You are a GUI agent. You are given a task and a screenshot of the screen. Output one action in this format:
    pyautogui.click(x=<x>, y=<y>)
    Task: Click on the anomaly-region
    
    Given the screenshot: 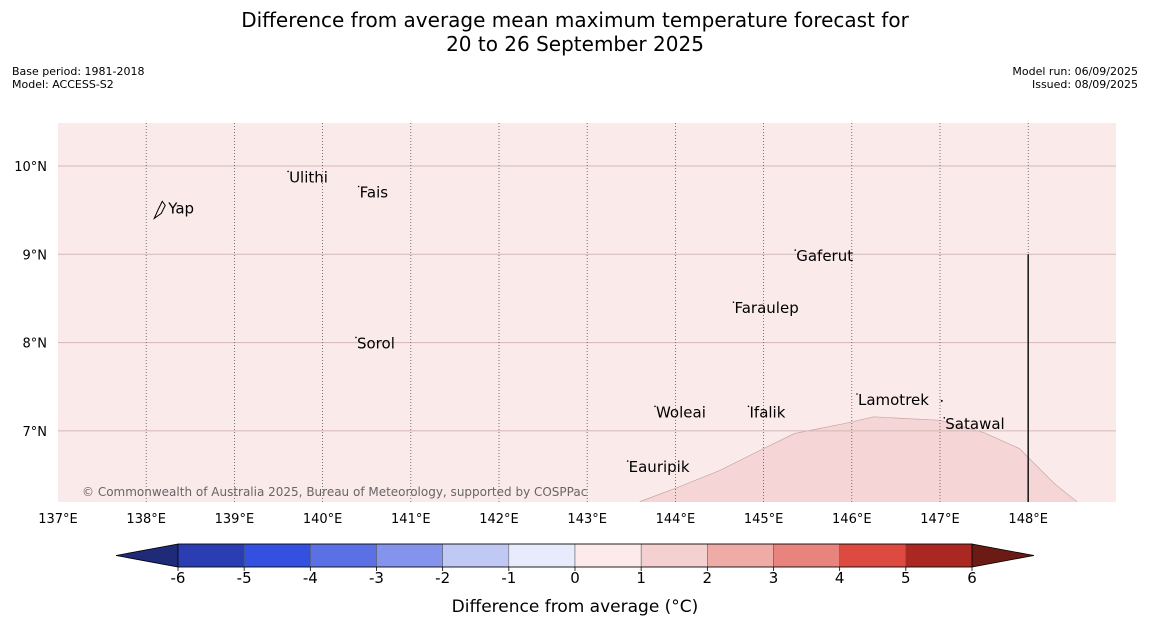 What is the action you would take?
    pyautogui.click(x=858, y=459)
    